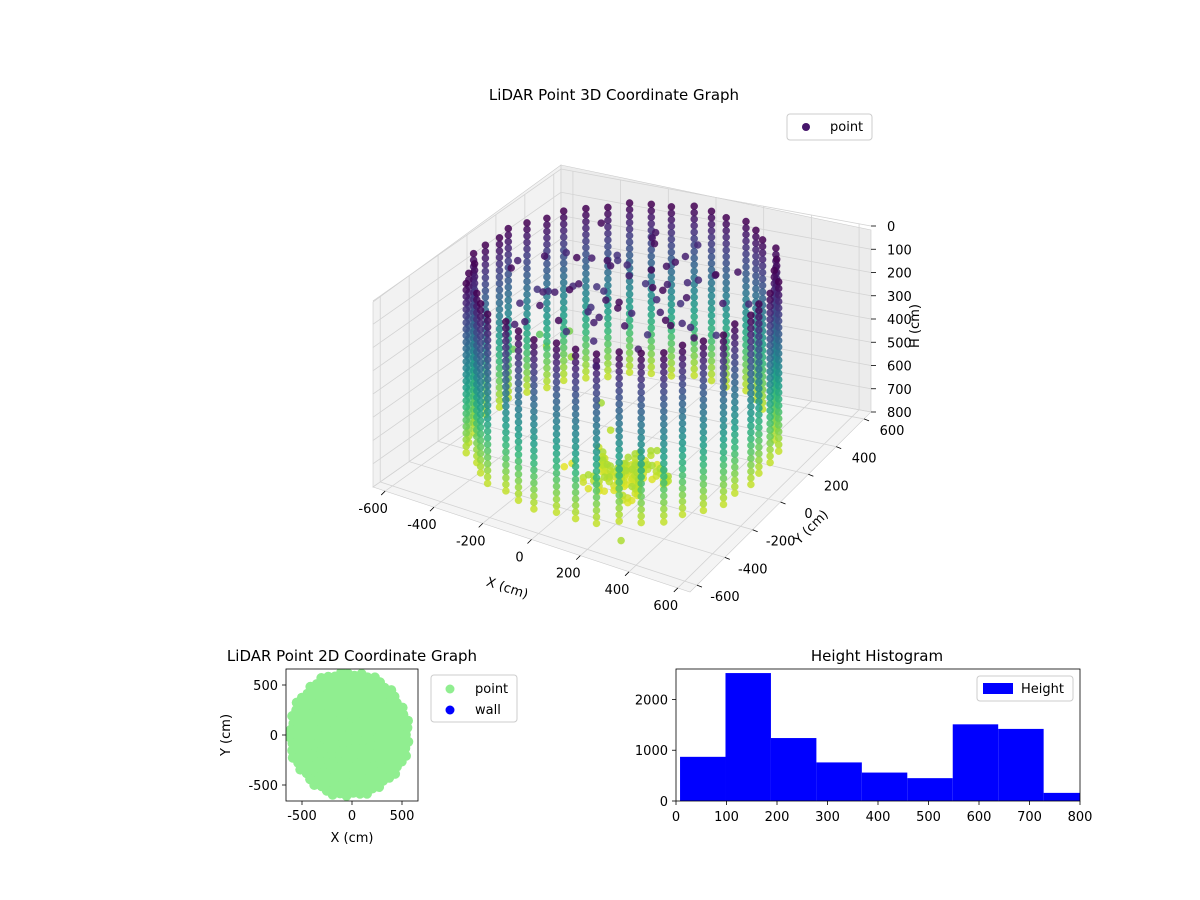  What do you see at coordinates (864, 459) in the screenshot?
I see `y-tick-label-3d: 400` at bounding box center [864, 459].